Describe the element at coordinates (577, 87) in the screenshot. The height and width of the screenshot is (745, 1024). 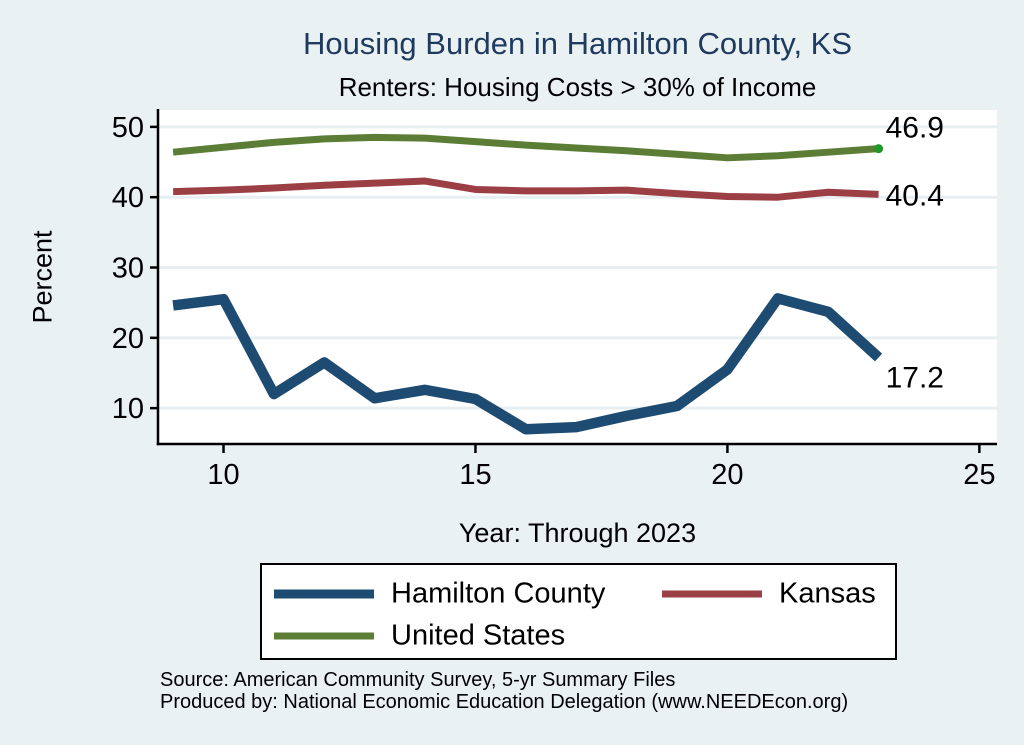
I see `chart-subtitle: Renters: Housing Costs > 30% of Income` at that location.